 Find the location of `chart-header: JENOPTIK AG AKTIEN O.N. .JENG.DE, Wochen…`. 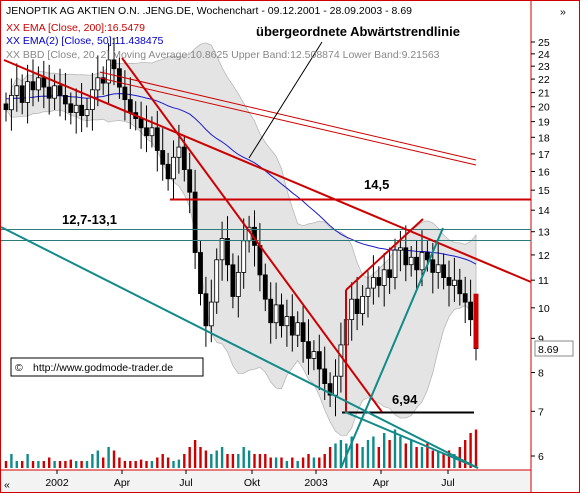

chart-header: JENOPTIK AG AKTIEN O.N. .JENG.DE, Wochen… is located at coordinates (223, 33).